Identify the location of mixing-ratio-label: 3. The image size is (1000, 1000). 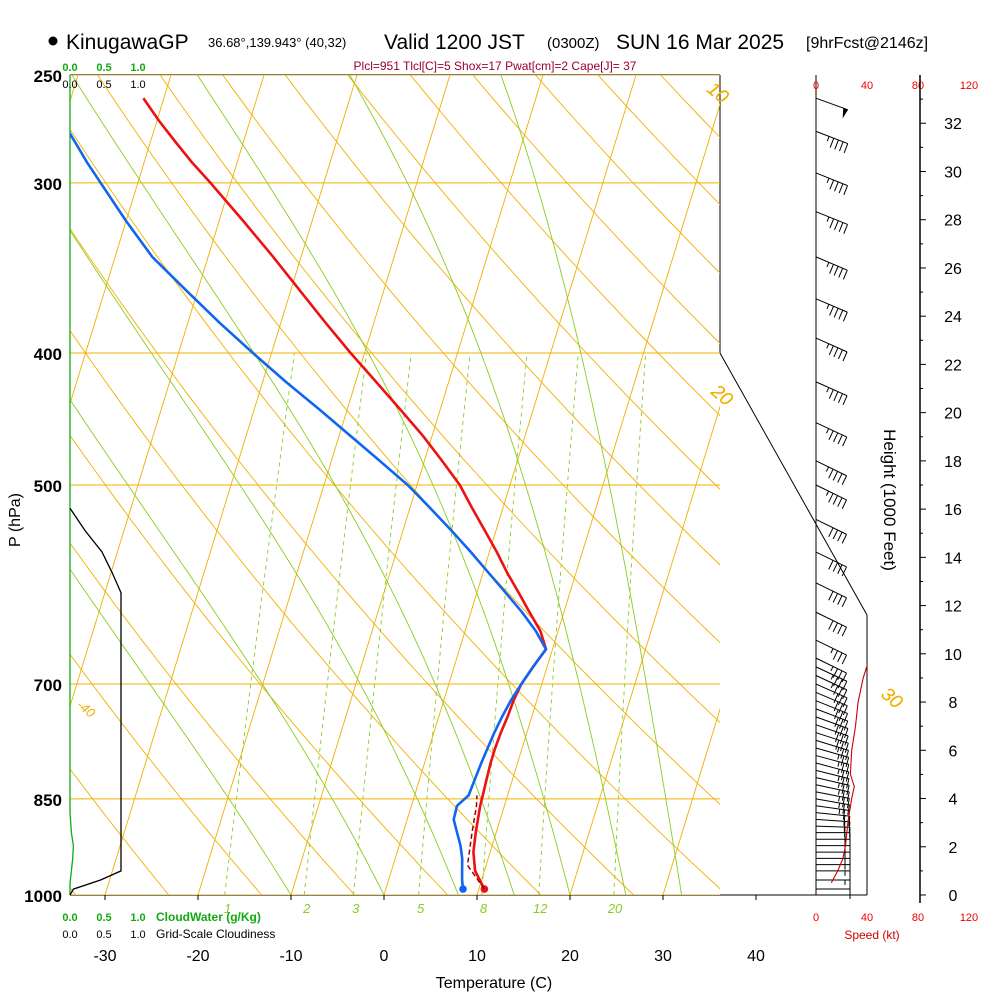
(356, 908).